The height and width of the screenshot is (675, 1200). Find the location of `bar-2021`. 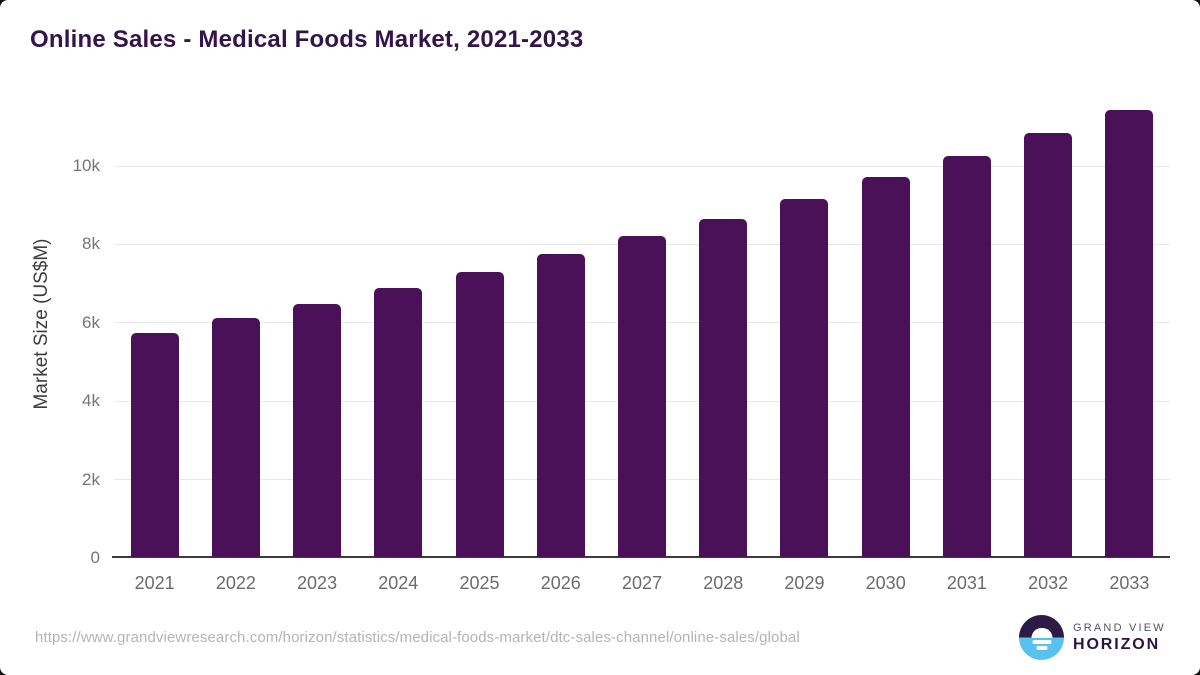

bar-2021 is located at coordinates (154, 444).